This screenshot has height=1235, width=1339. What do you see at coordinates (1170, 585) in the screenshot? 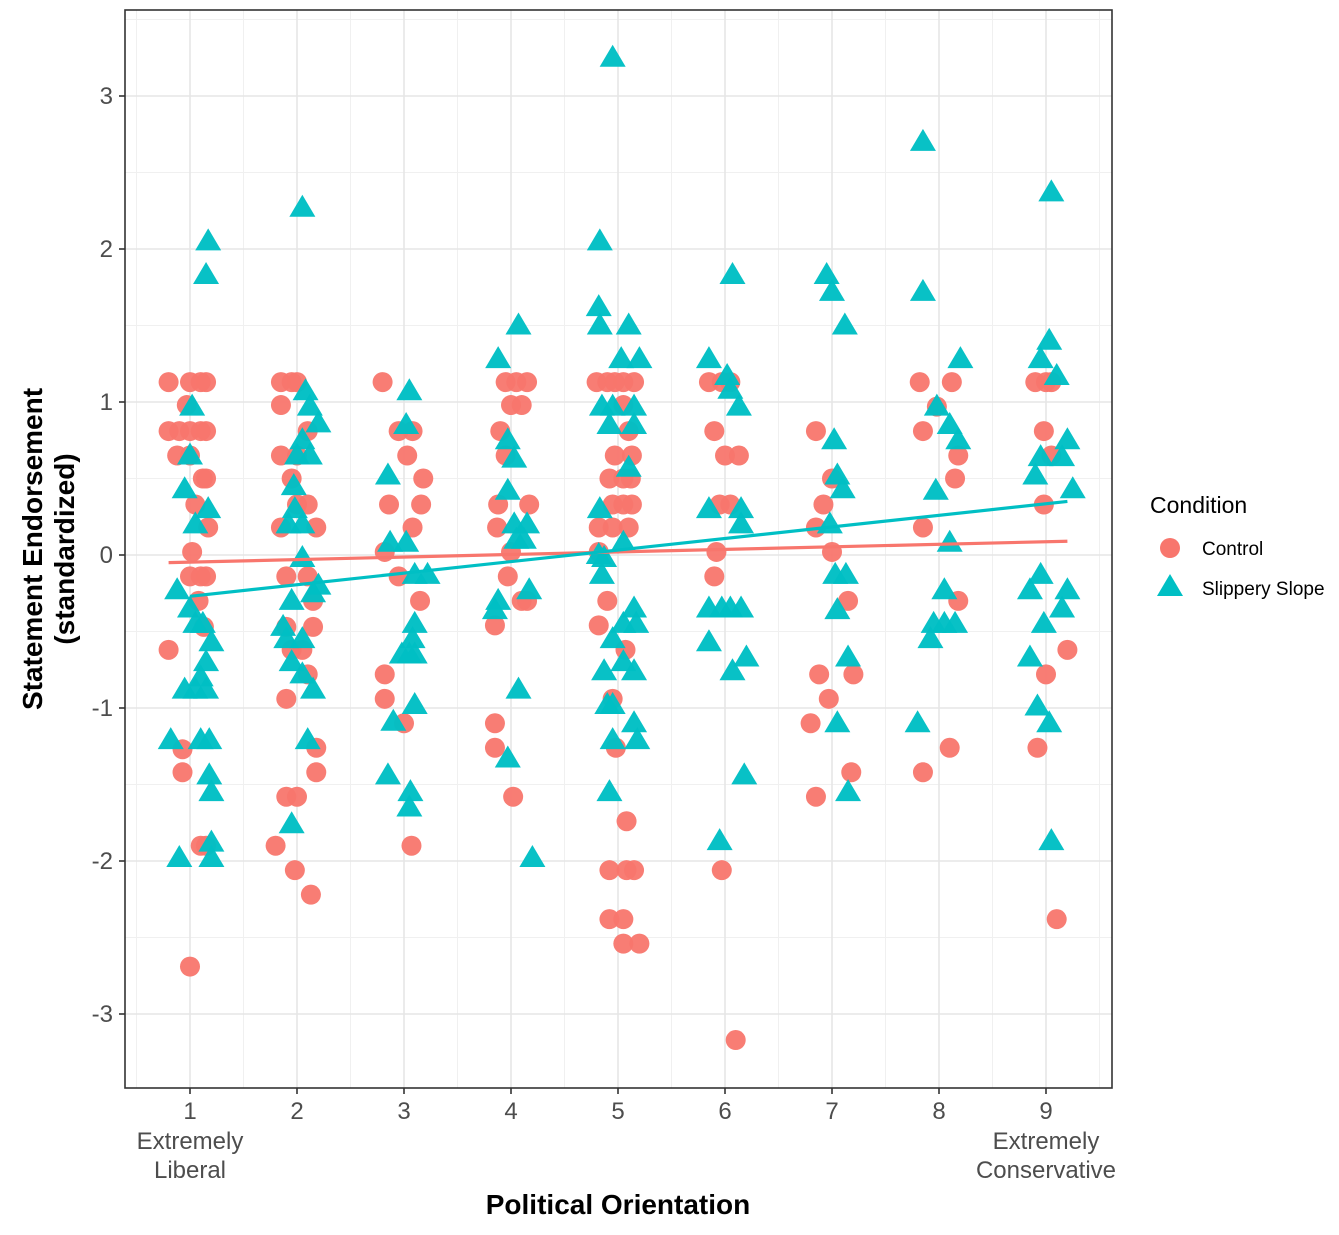
I see `legend-slippery-slope-key` at bounding box center [1170, 585].